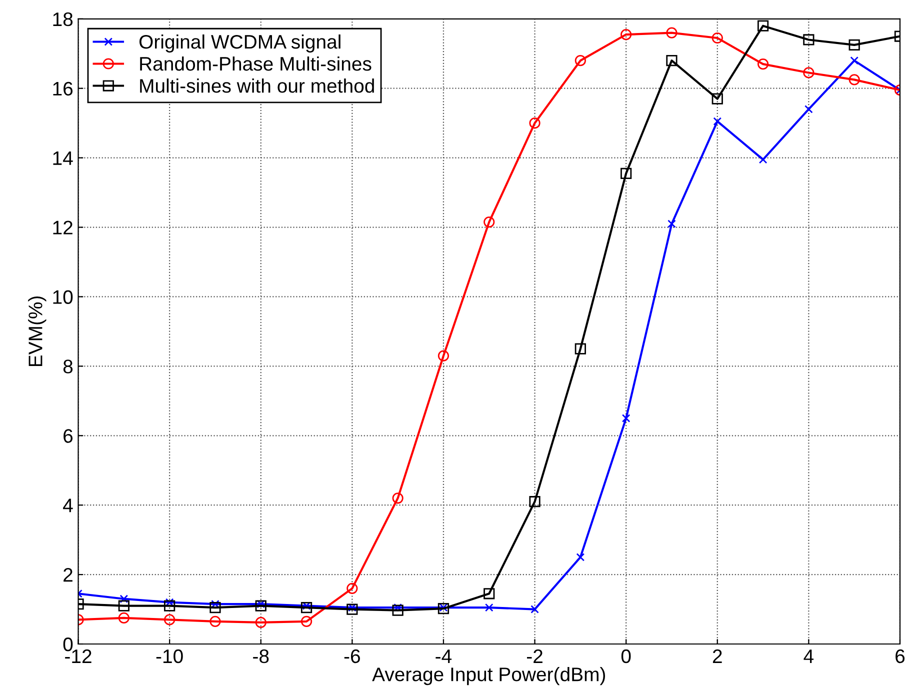 Image resolution: width=910 pixels, height=700 pixels. Describe the element at coordinates (900, 656) in the screenshot. I see `x-tick-label: 6` at that location.